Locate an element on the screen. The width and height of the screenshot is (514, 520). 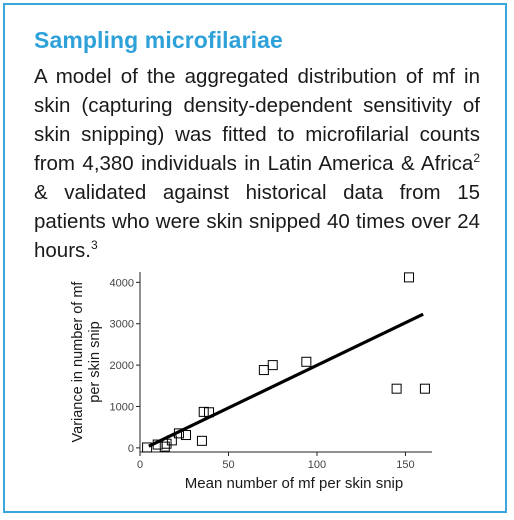
x-tick-label: 0 is located at coordinates (140, 465).